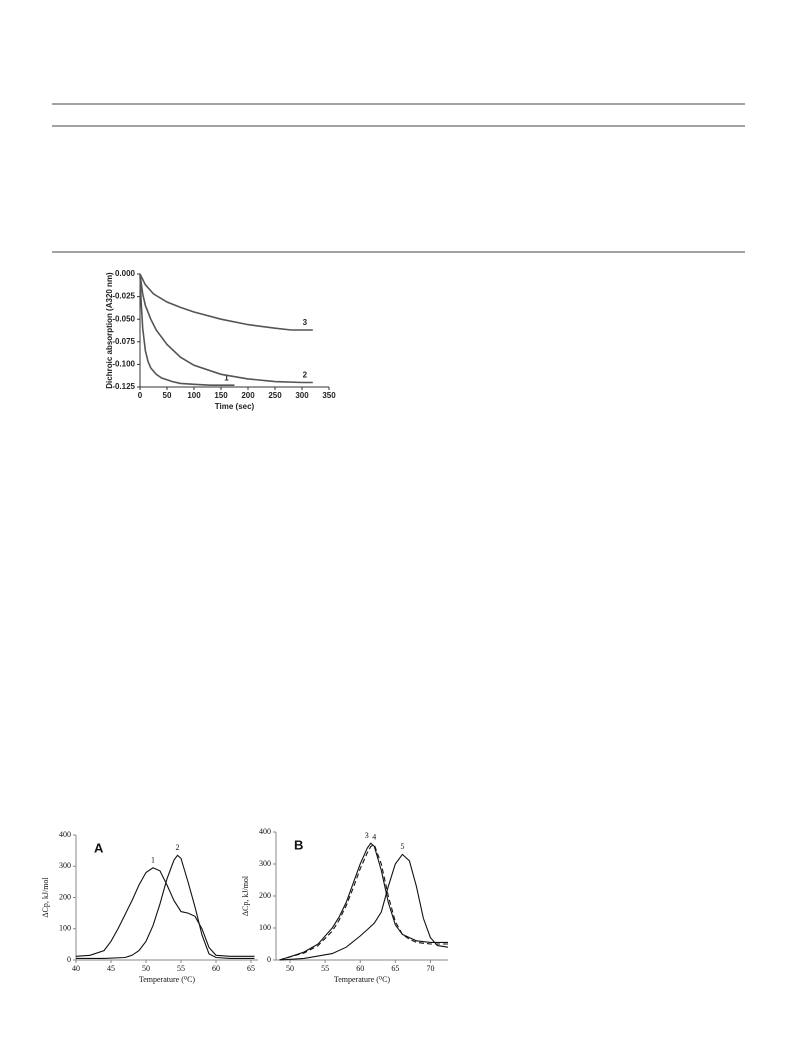 Image resolution: width=793 pixels, height=1057 pixels. I want to click on y-tick-label: -0.050, so click(123, 318).